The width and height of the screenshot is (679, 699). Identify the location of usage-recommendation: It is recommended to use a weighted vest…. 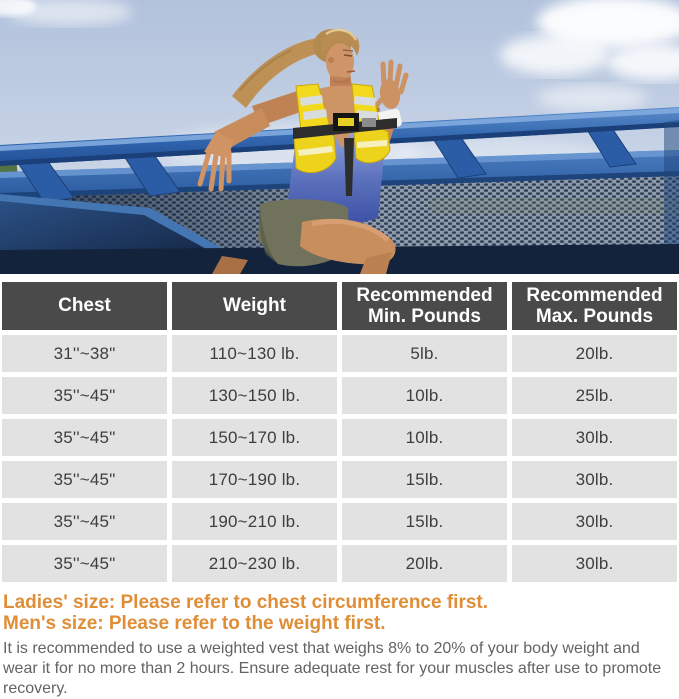
(332, 668).